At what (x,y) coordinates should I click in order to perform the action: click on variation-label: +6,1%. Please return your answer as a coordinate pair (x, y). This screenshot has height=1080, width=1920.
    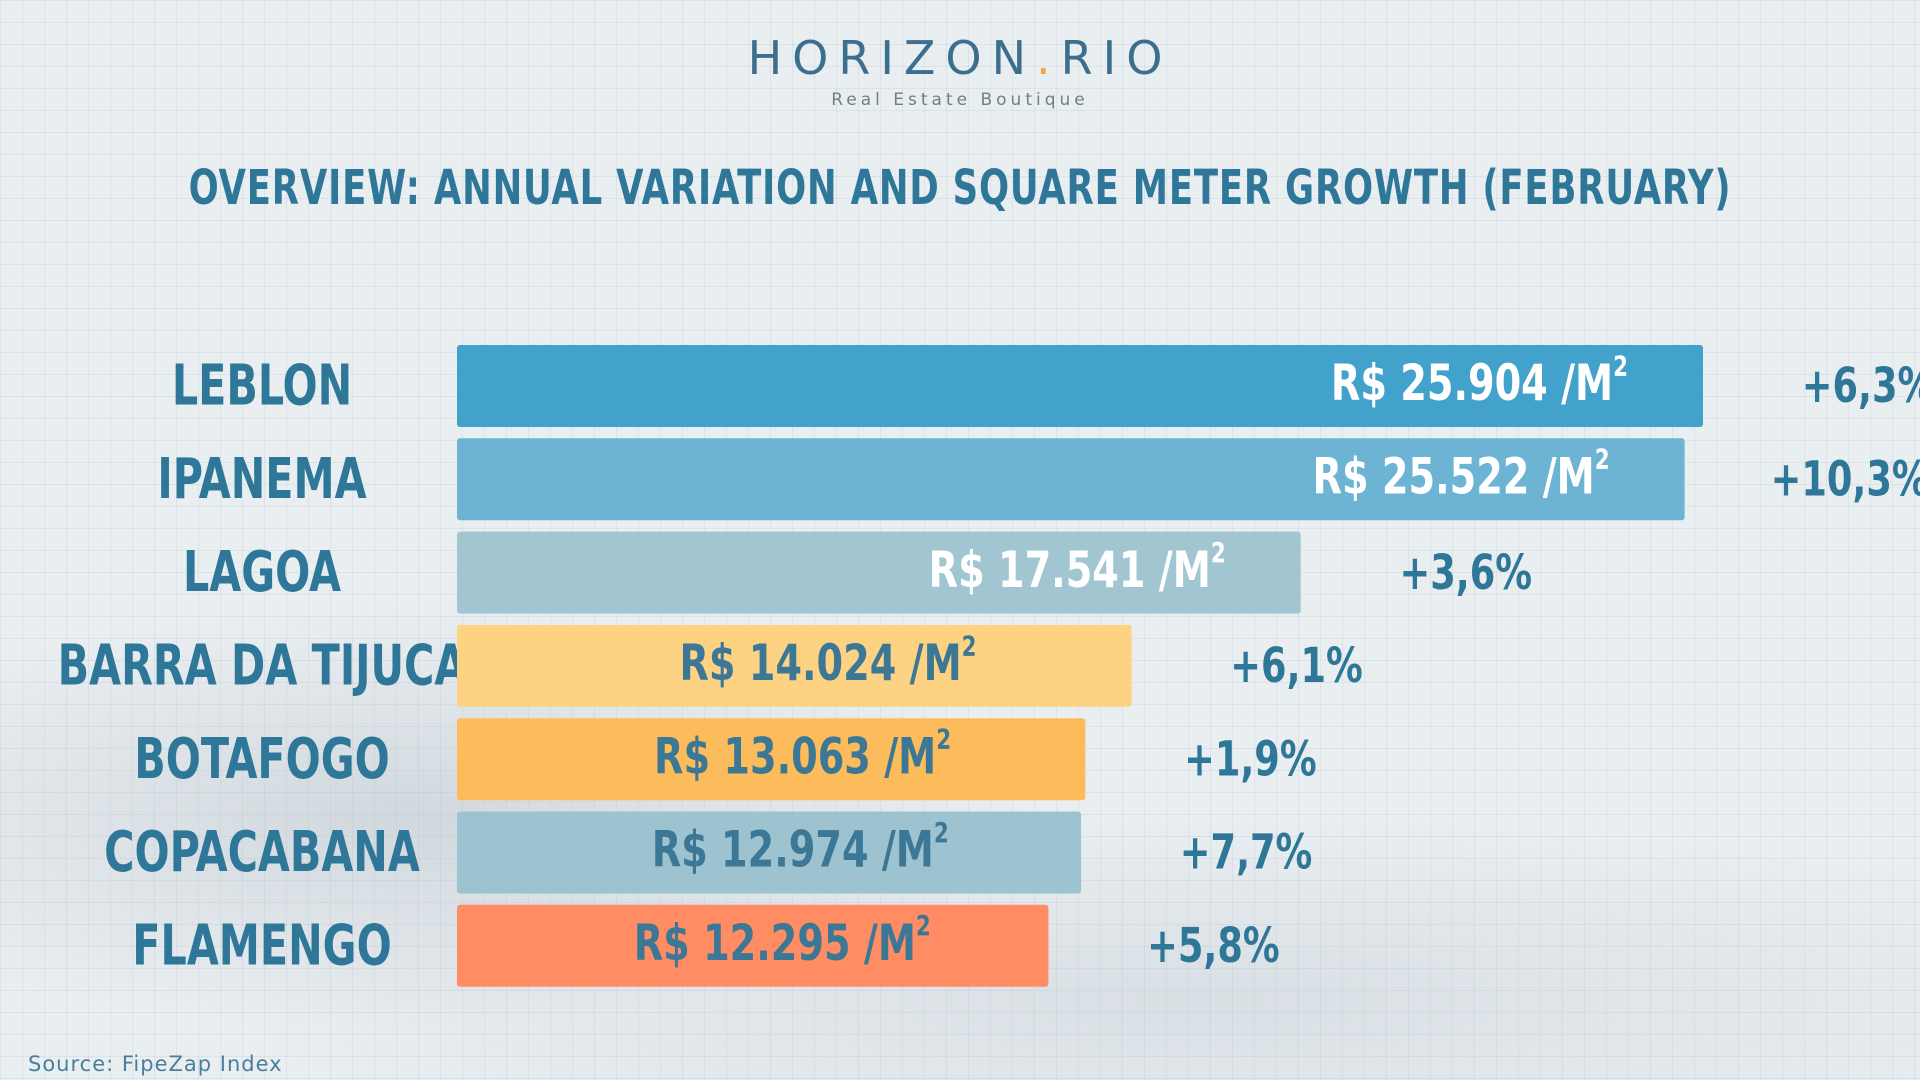
    Looking at the image, I should click on (1296, 666).